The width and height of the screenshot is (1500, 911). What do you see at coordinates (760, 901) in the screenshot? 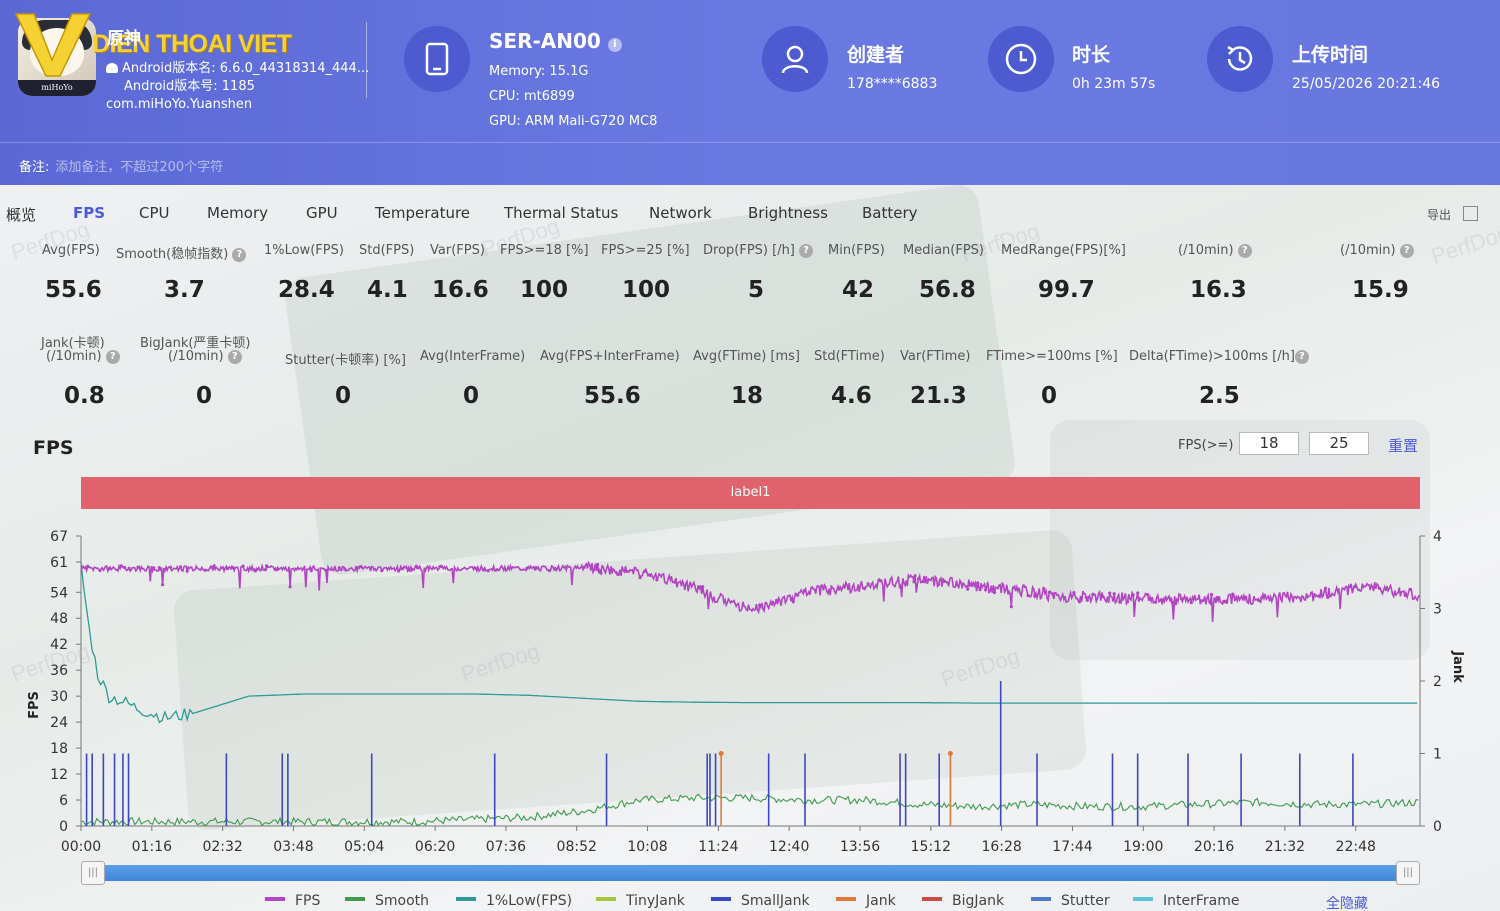
I see `legend-item-smalljank: SmallJank` at bounding box center [760, 901].